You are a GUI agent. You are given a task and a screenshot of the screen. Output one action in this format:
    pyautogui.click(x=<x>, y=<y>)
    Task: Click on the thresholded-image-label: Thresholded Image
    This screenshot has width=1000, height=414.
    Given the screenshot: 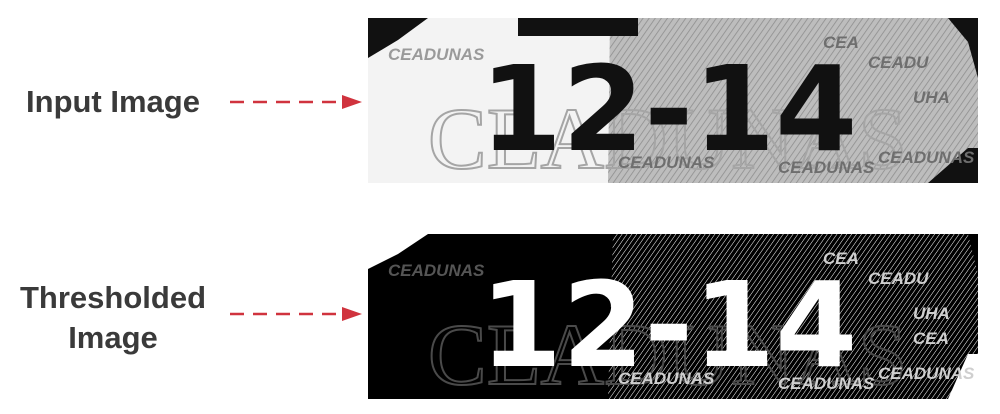 What is the action you would take?
    pyautogui.click(x=113, y=318)
    